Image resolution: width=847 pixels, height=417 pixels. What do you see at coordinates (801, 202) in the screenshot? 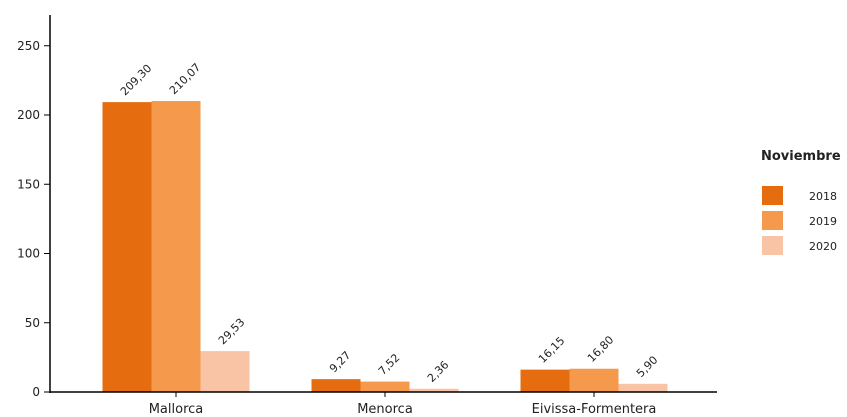
I see `legend: Noviembre 2018 2019 2020` at bounding box center [801, 202].